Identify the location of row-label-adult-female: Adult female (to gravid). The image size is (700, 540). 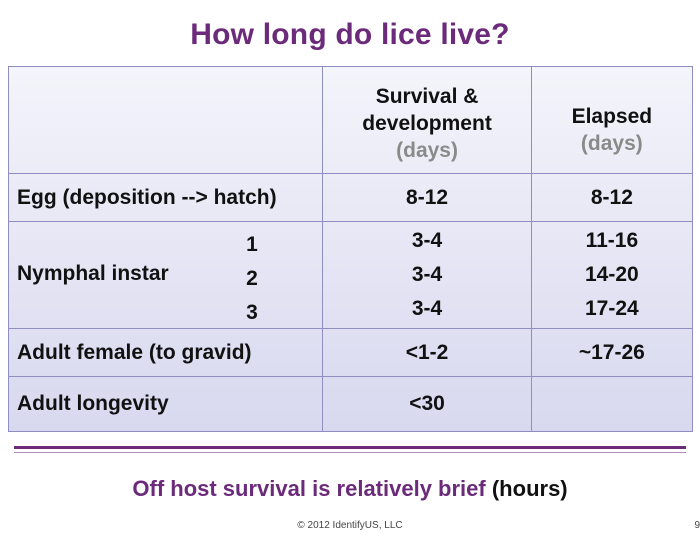
(165, 352).